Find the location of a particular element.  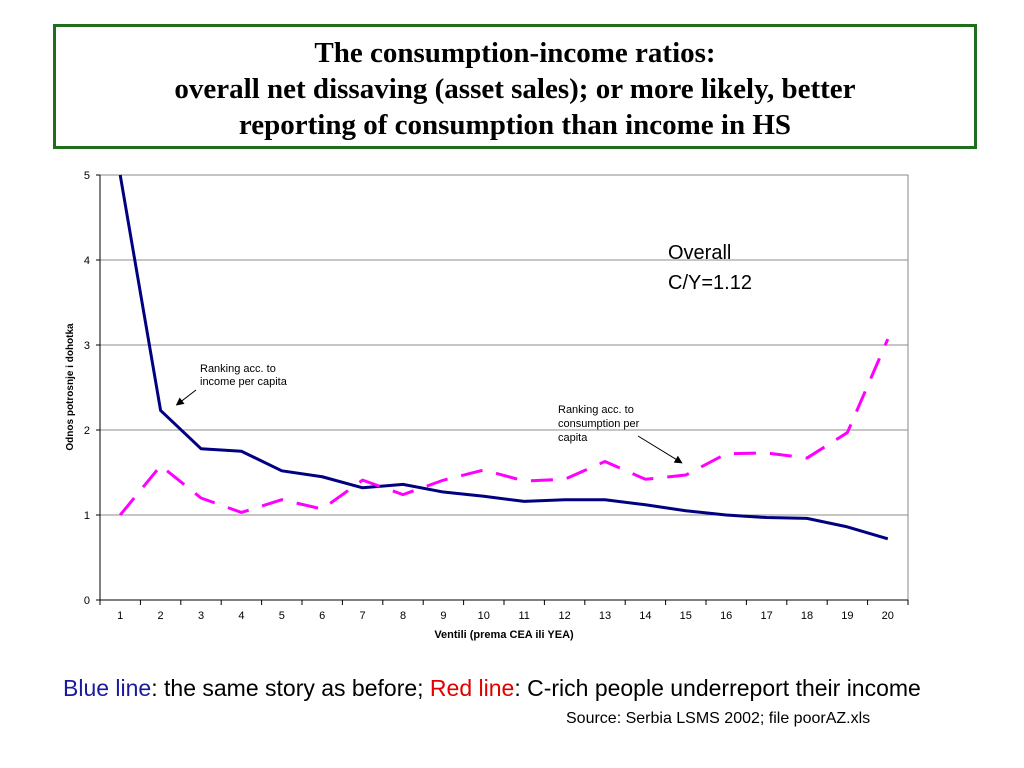

y-tick-label-3: 3 is located at coordinates (87, 346).